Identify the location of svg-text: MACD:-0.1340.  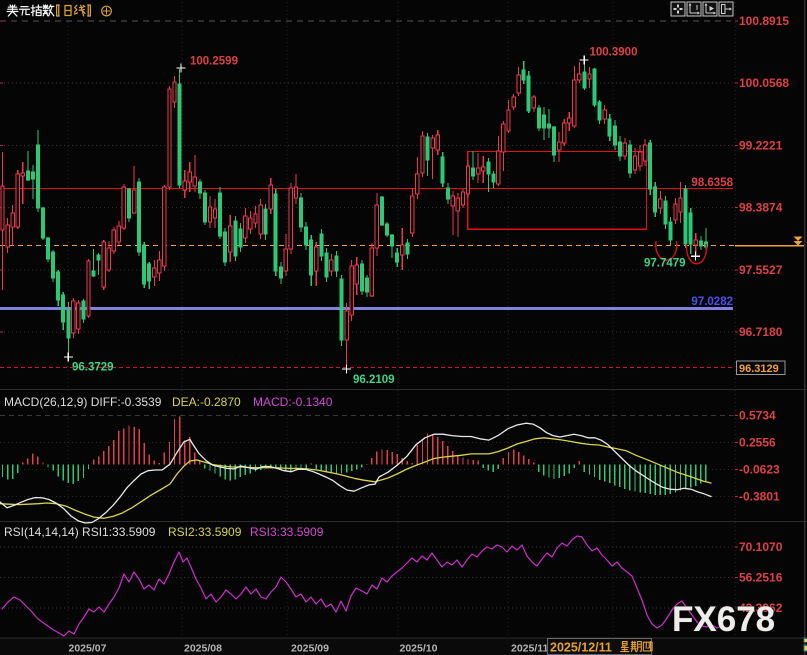
(293, 402).